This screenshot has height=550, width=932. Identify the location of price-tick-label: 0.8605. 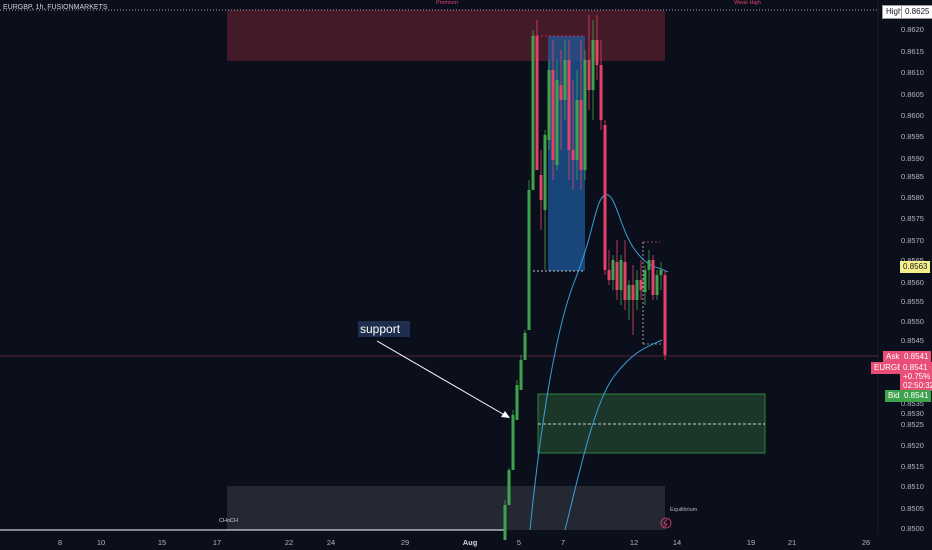
(912, 94).